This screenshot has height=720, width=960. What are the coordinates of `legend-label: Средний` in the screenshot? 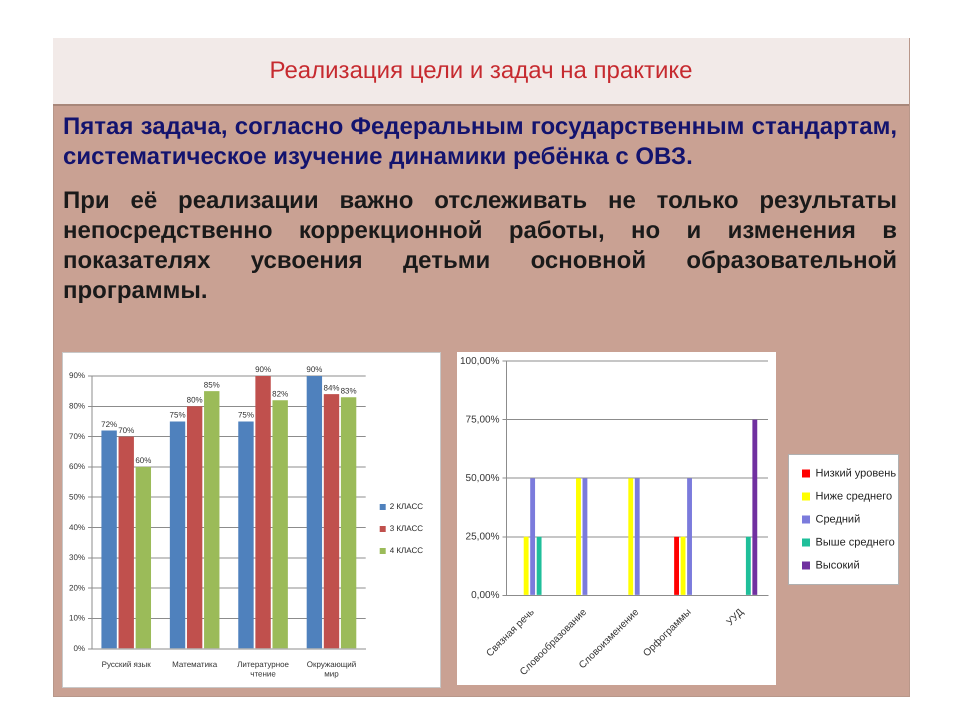 It's located at (838, 520).